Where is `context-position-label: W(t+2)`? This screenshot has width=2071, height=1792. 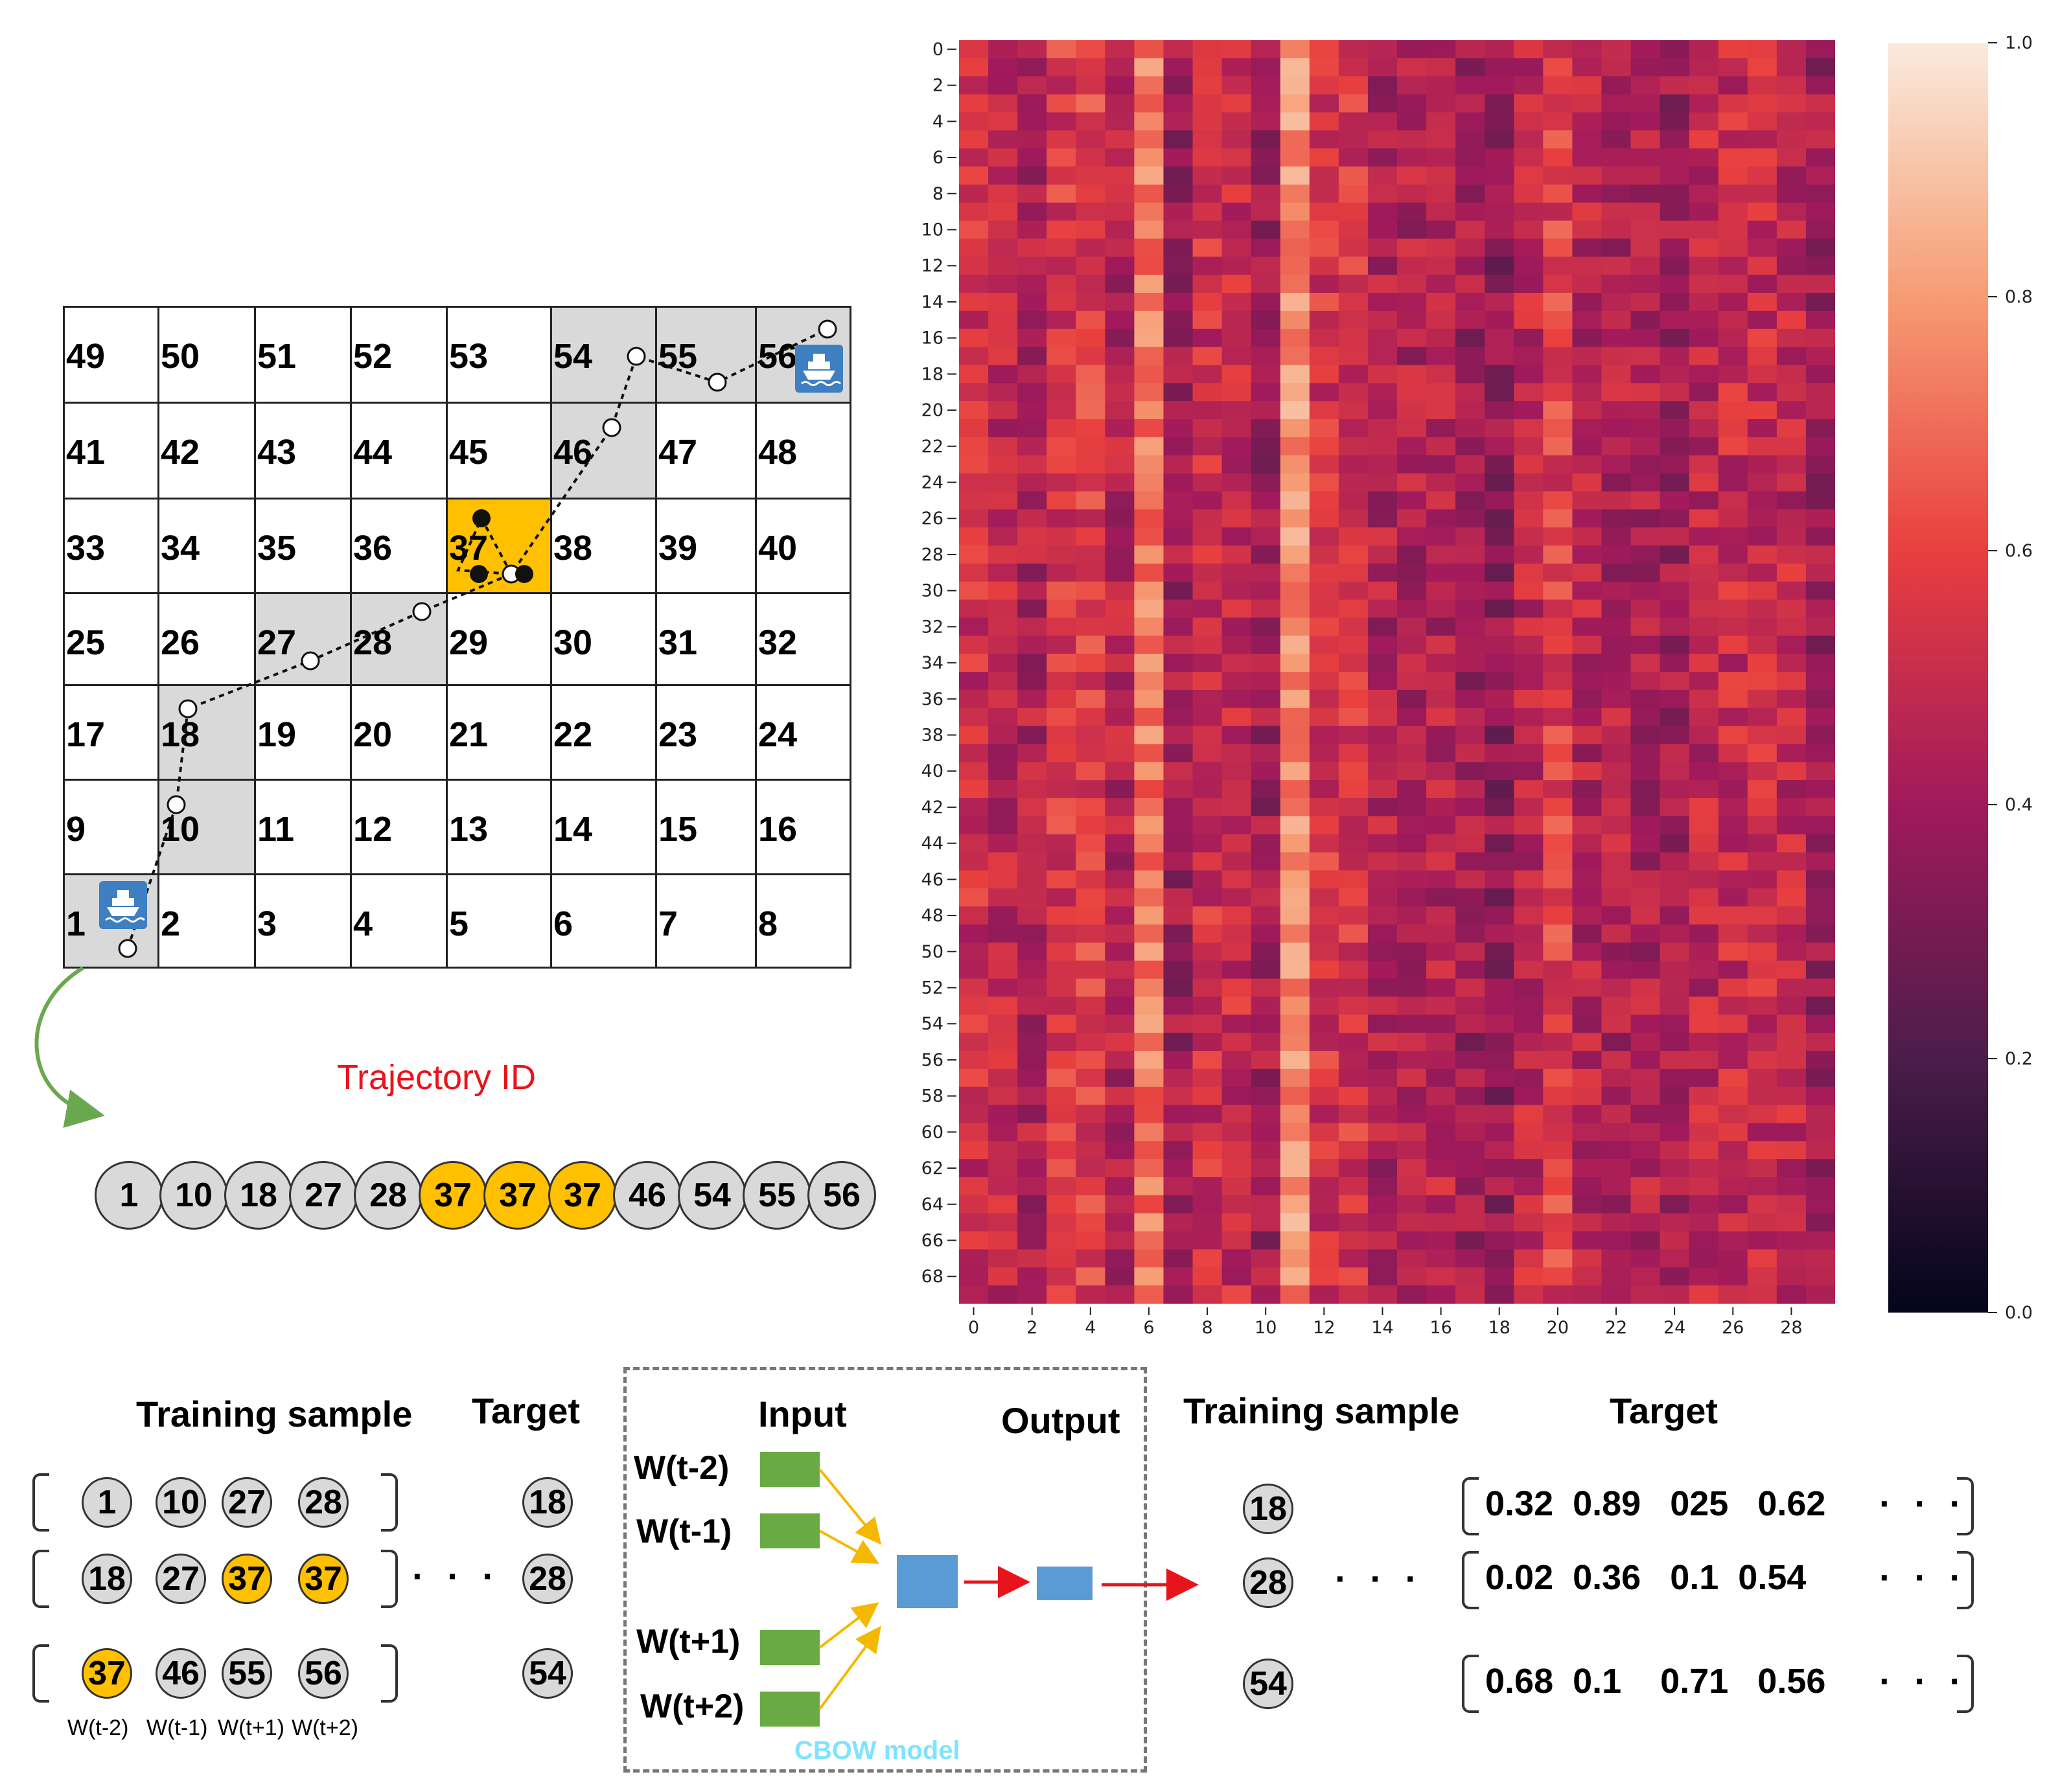
context-position-label: W(t+2) is located at coordinates (325, 1728).